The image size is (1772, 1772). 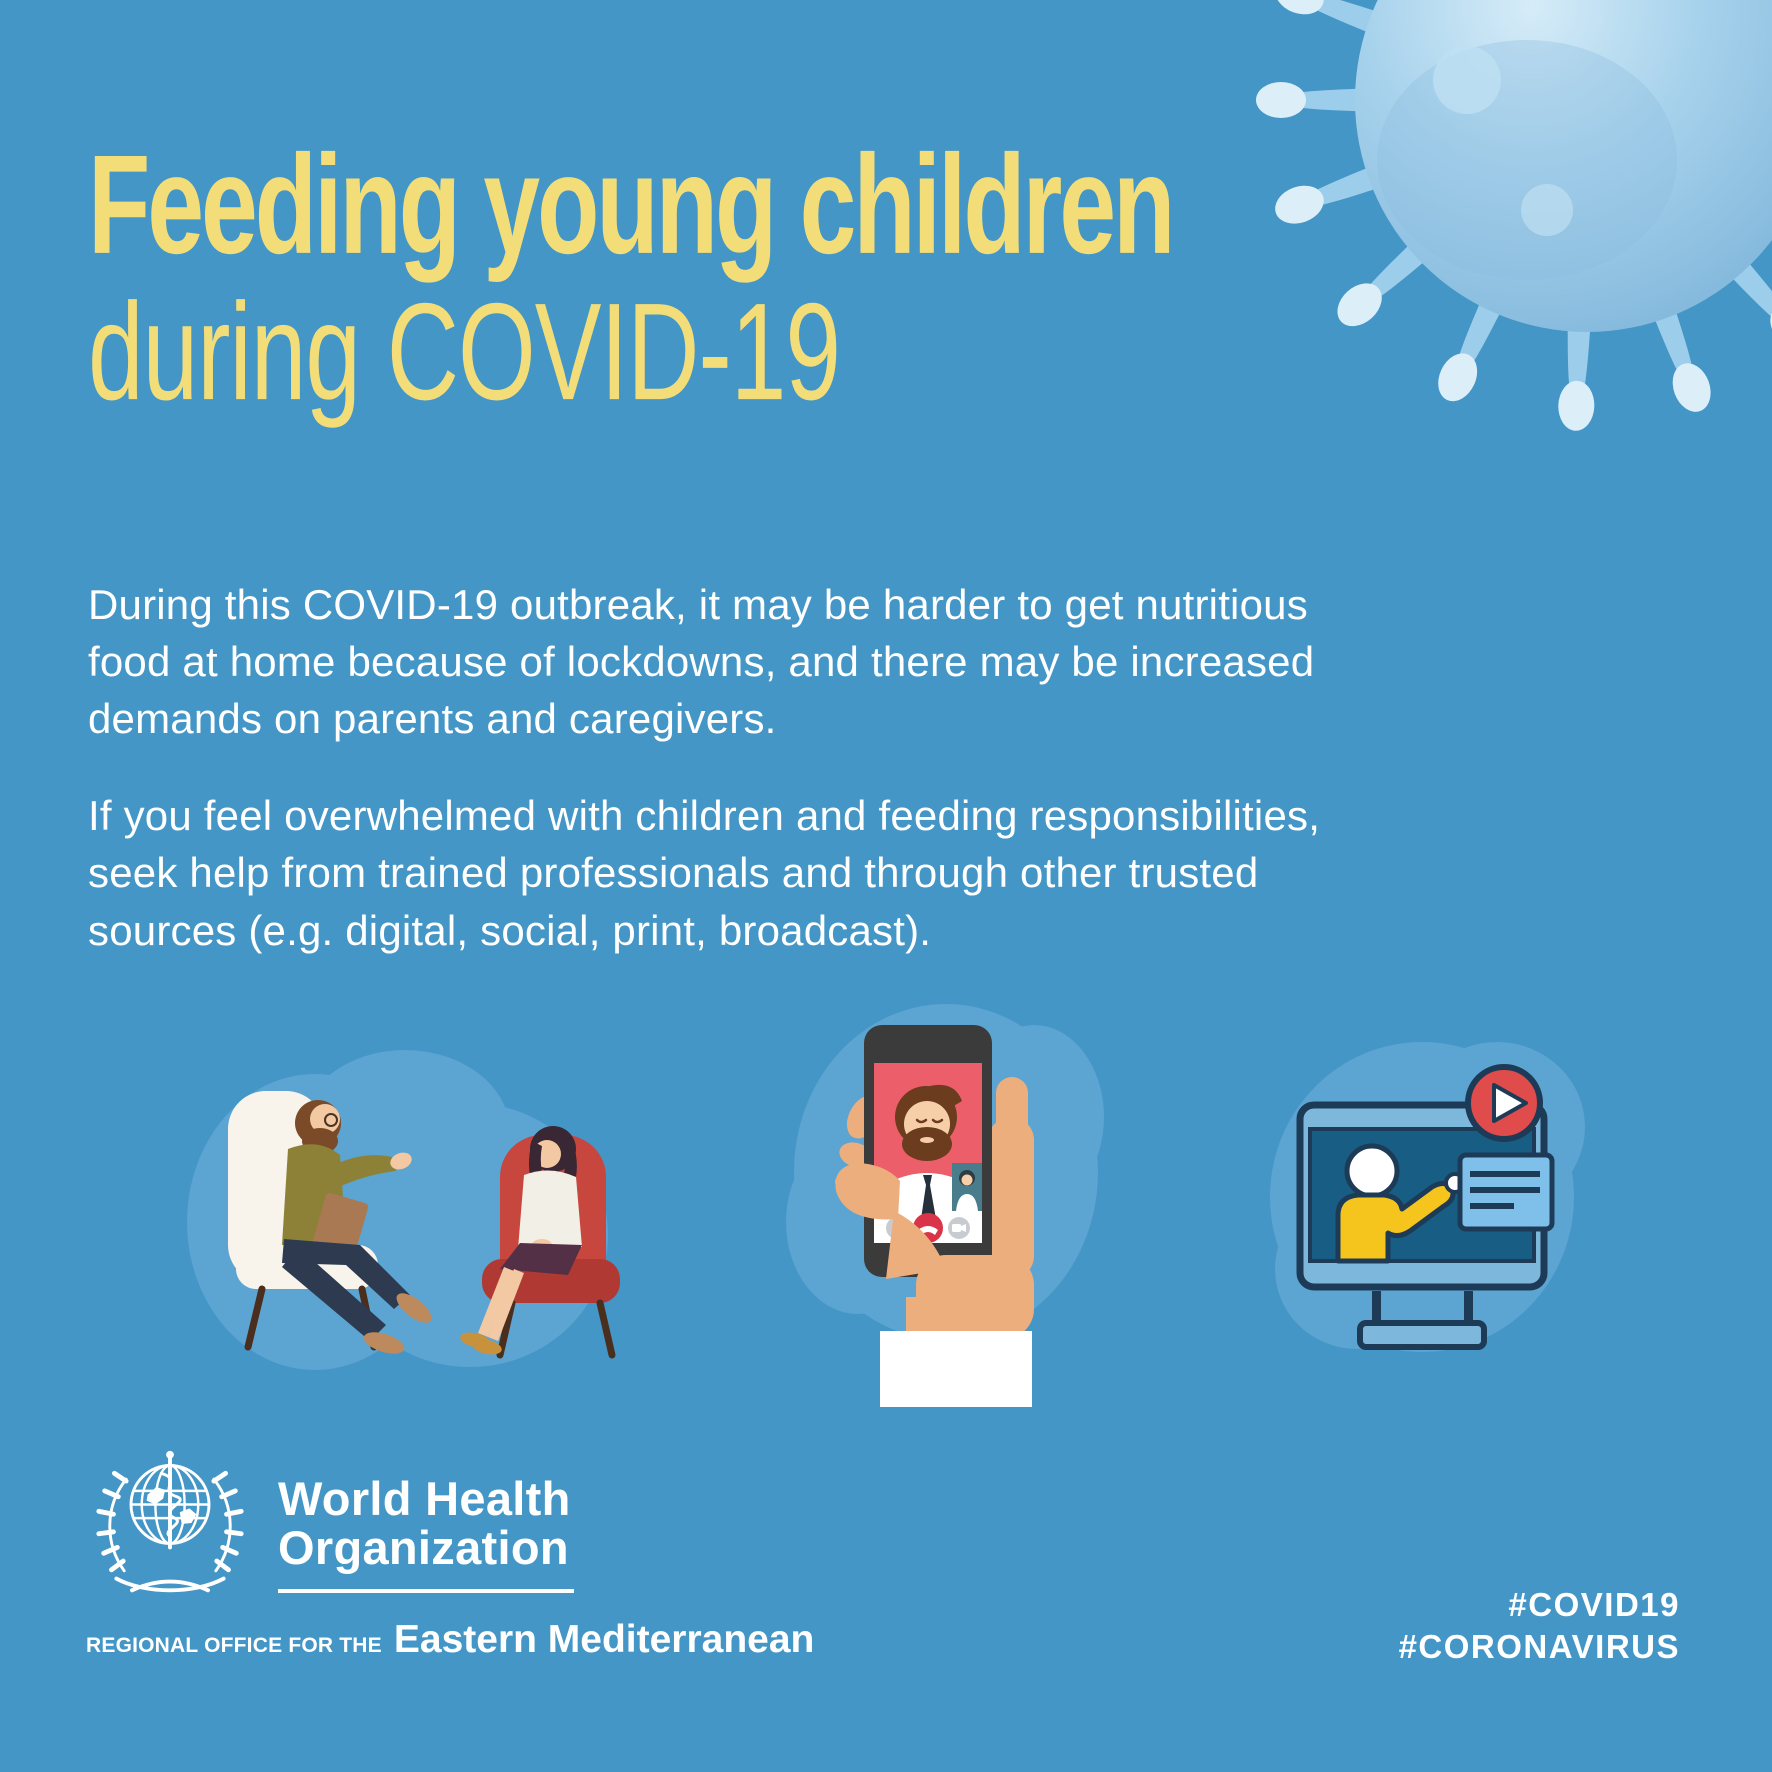 I want to click on shirt-cuff, so click(x=956, y=1369).